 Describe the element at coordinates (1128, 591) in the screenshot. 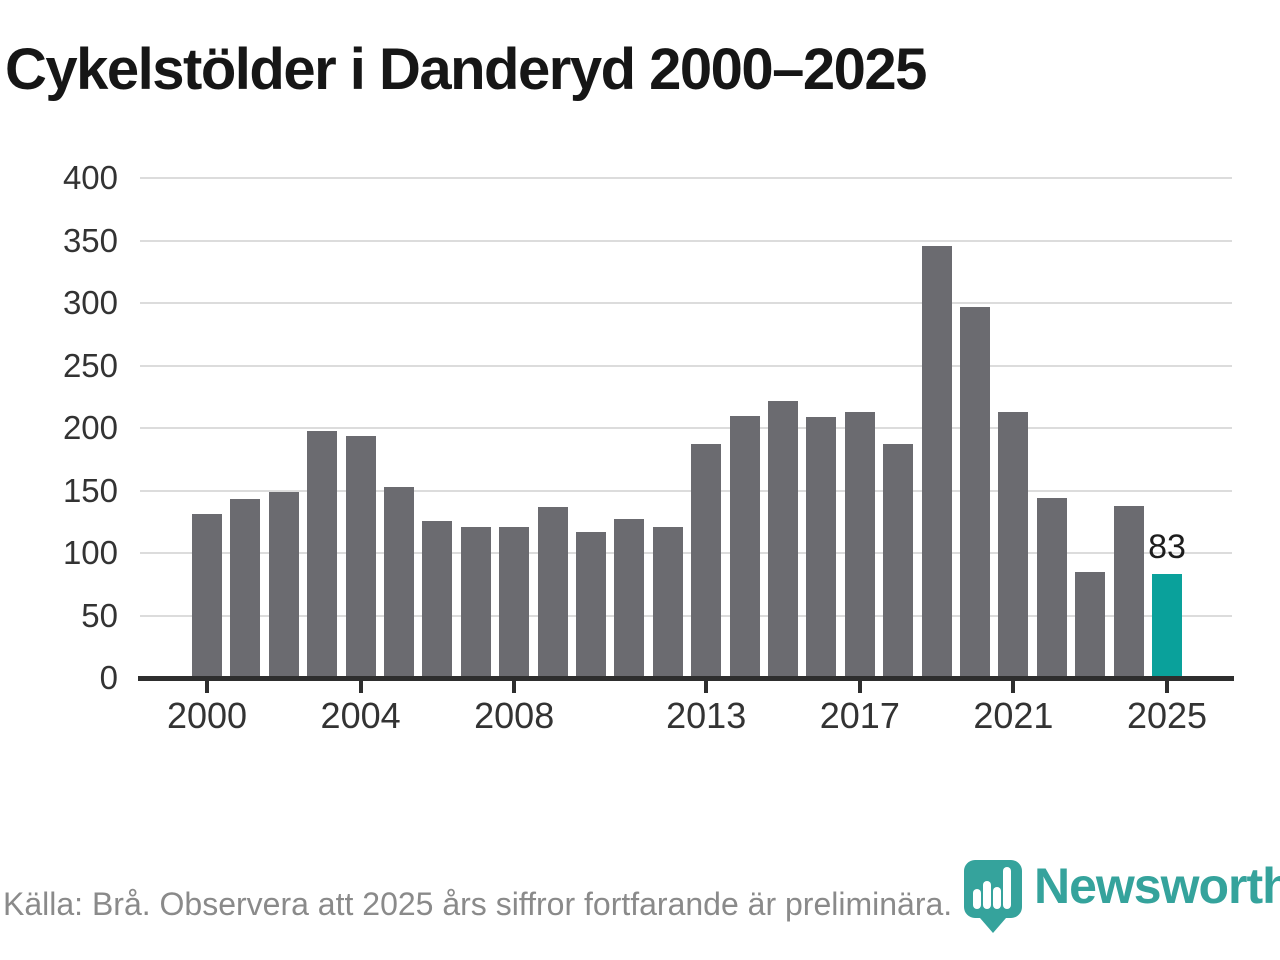

I see `bar-2024` at that location.